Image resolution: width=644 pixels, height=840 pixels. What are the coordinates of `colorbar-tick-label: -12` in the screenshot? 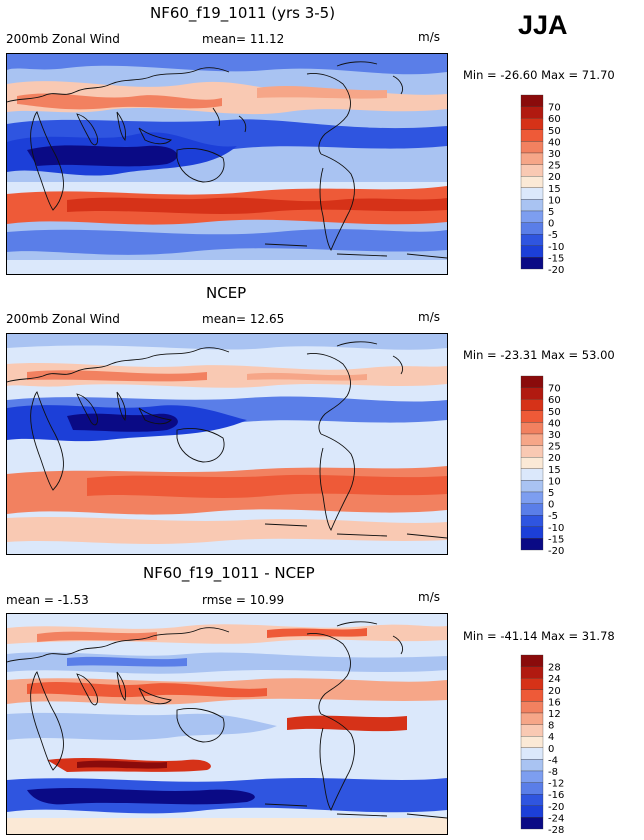 It's located at (556, 784).